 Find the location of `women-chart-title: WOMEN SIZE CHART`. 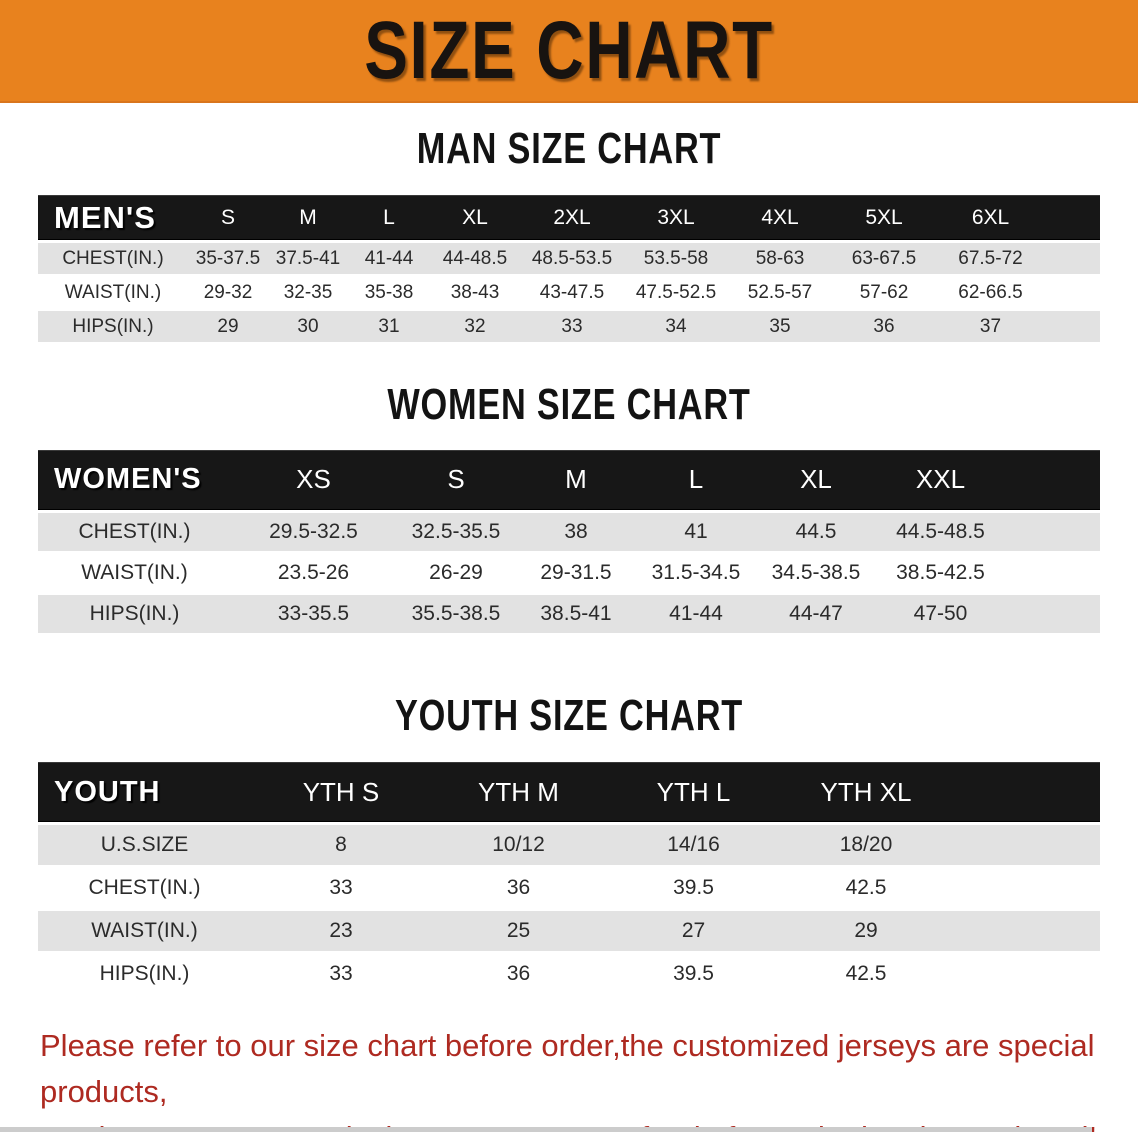

women-chart-title: WOMEN SIZE CHART is located at coordinates (569, 405).